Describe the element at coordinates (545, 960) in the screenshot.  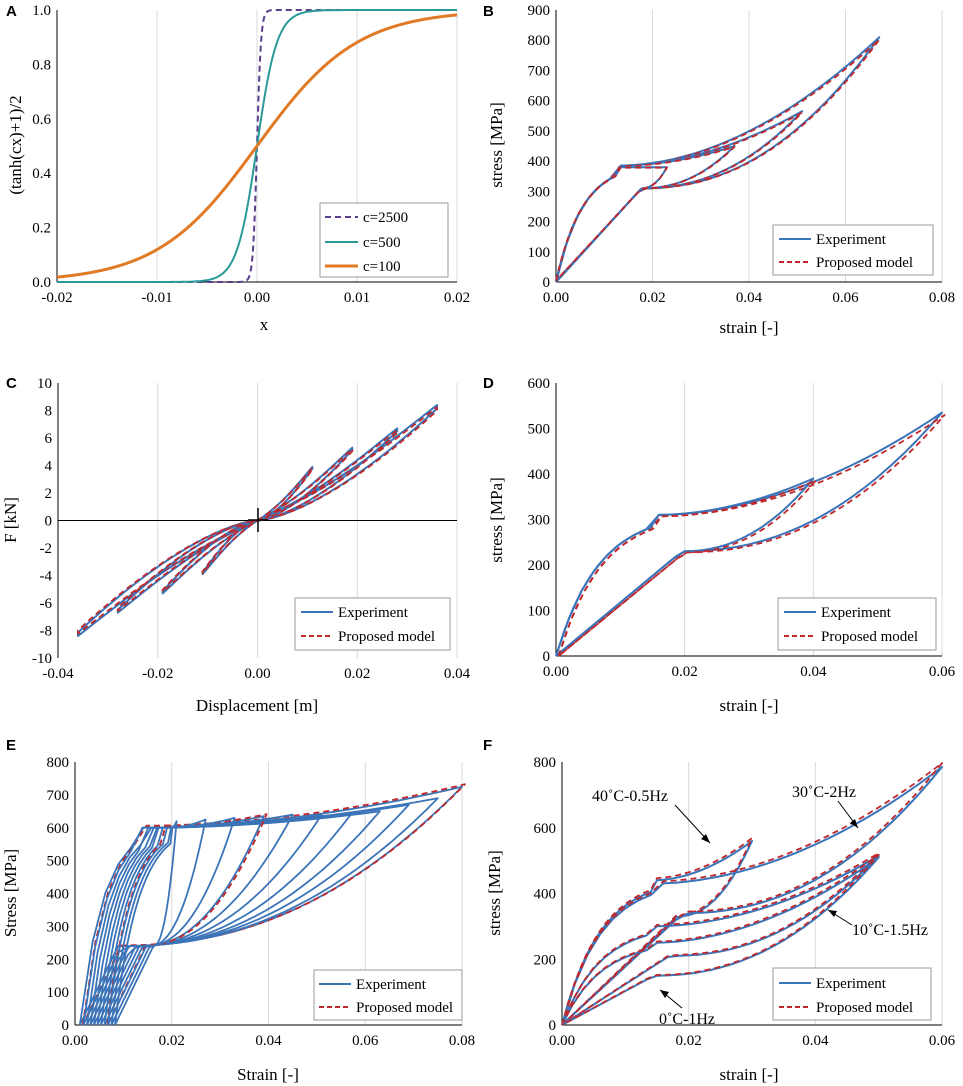
I see `panel-f-ytick-1: 200` at that location.